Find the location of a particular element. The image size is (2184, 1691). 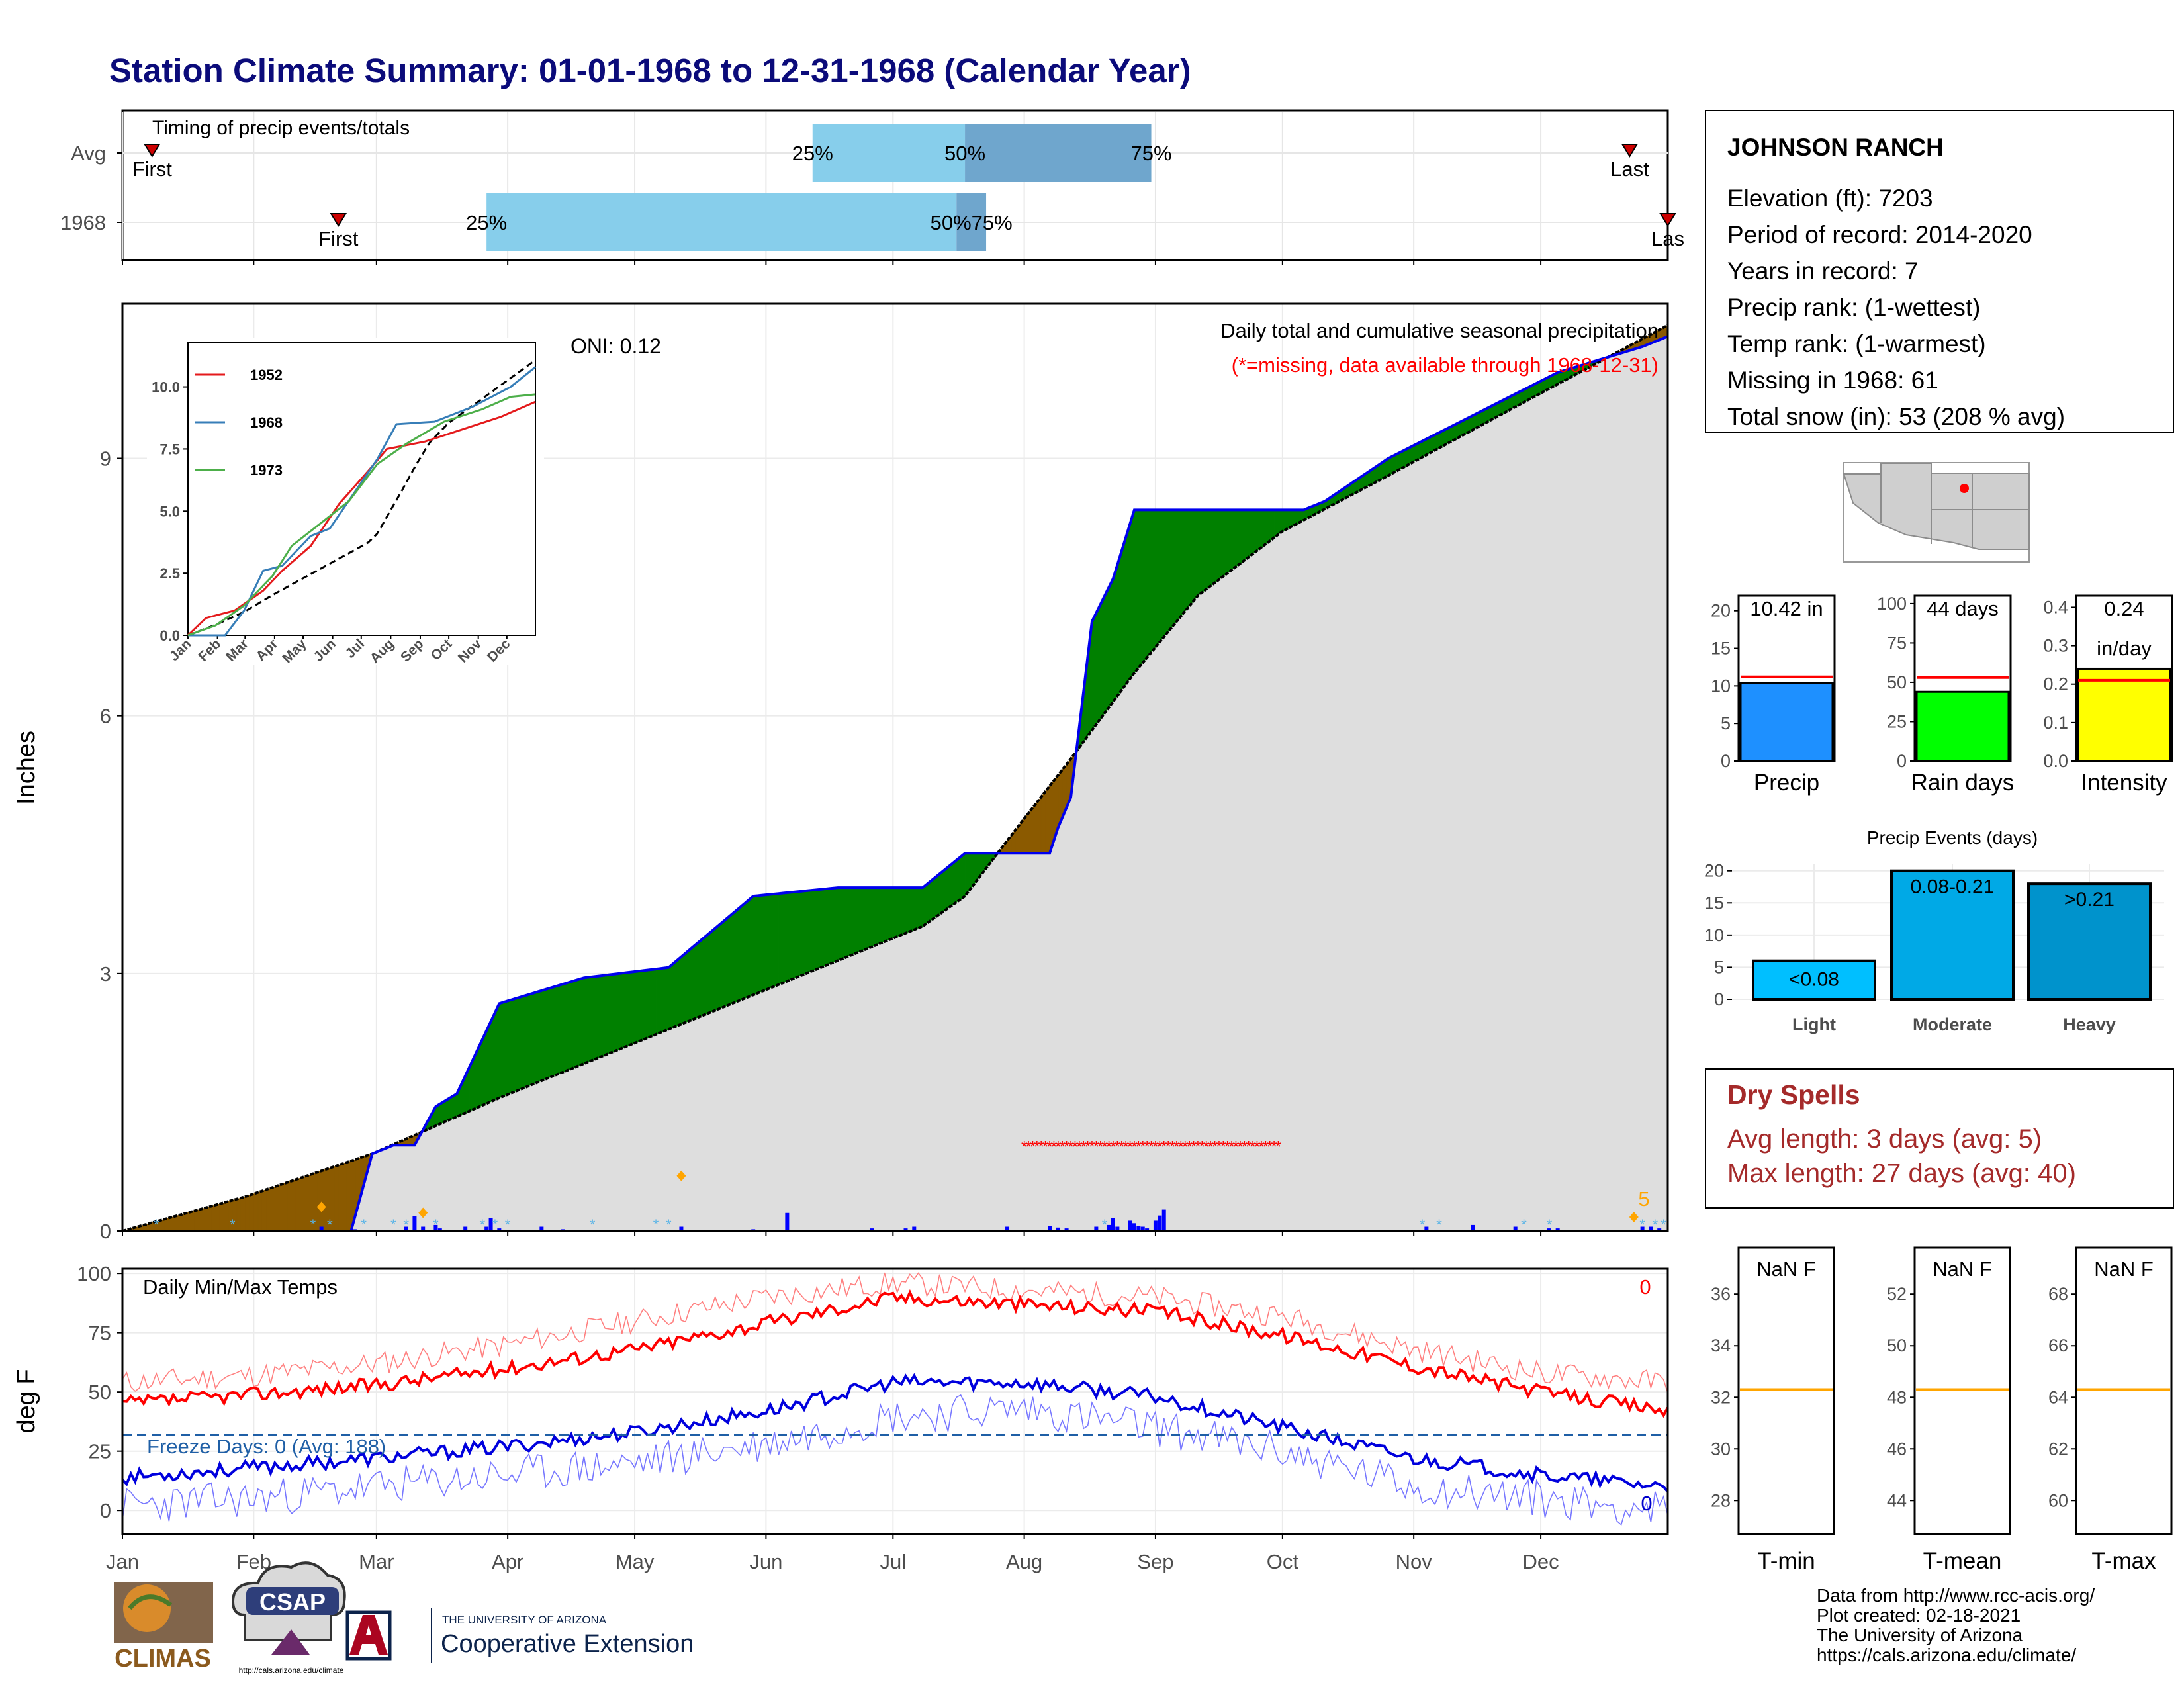

large-event-marker is located at coordinates (1634, 1217).